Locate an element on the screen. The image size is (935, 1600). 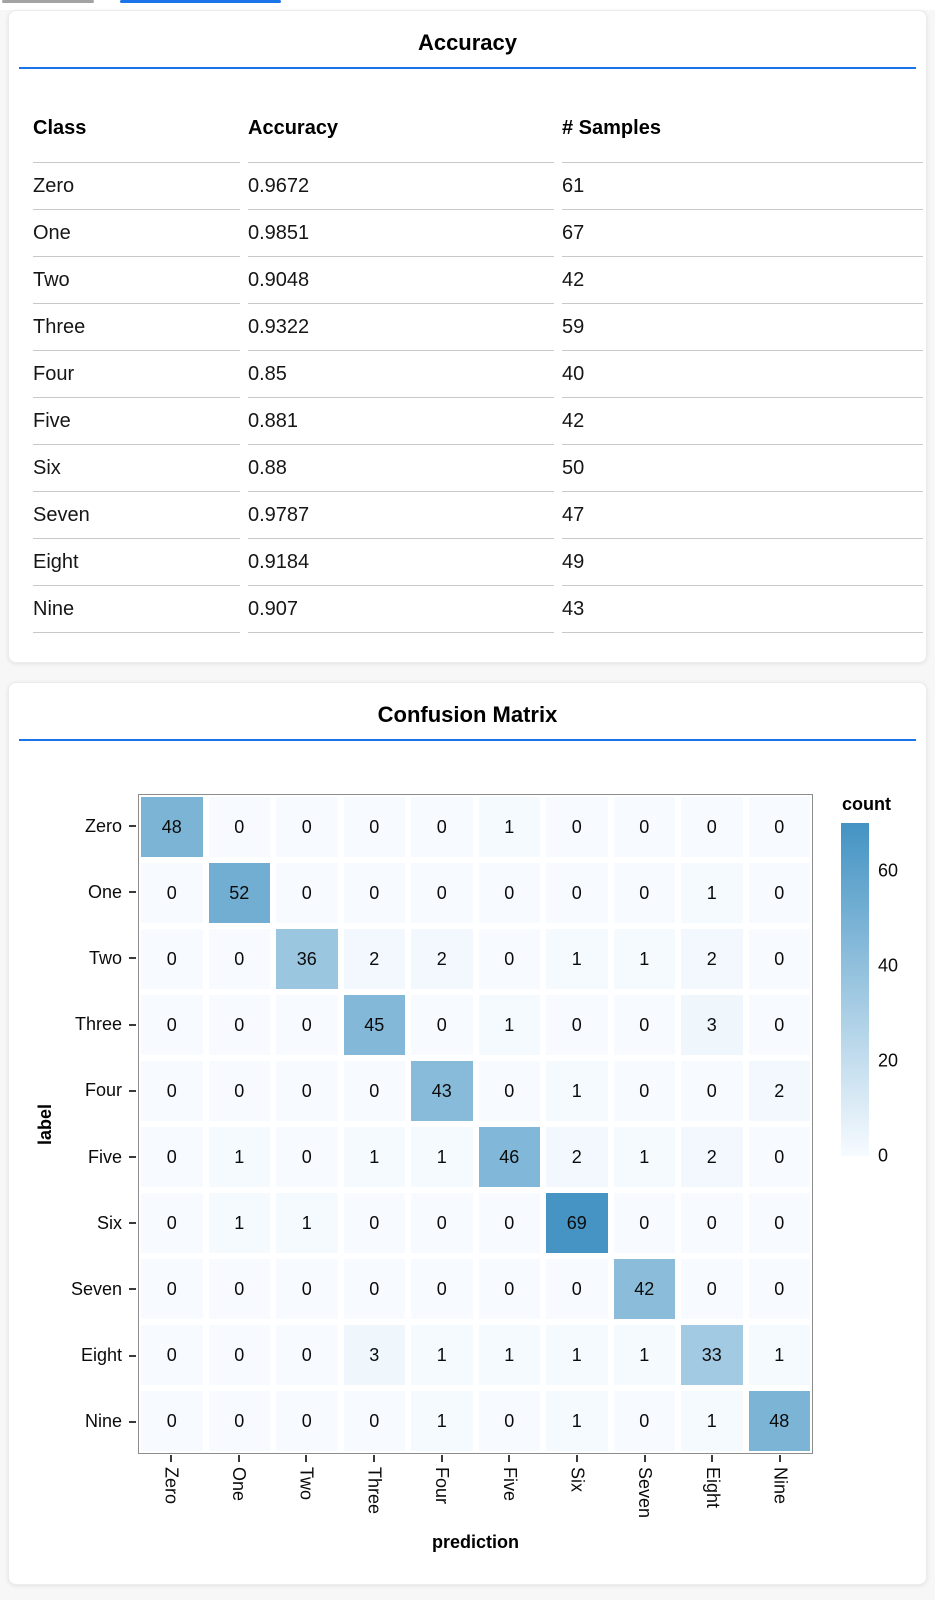
cell-samples: 47 is located at coordinates (742, 515).